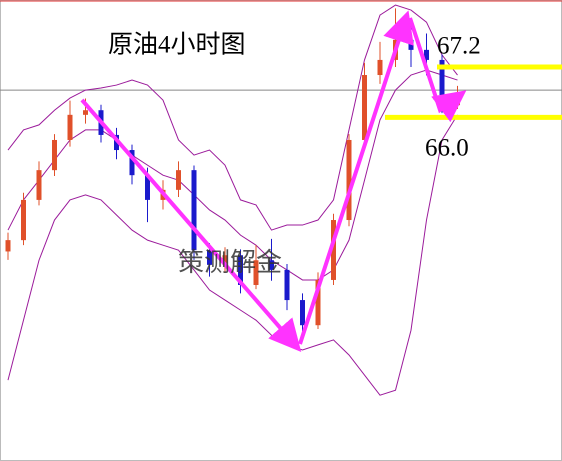 The width and height of the screenshot is (562, 461). What do you see at coordinates (459, 46) in the screenshot?
I see `level-label: 67.2` at bounding box center [459, 46].